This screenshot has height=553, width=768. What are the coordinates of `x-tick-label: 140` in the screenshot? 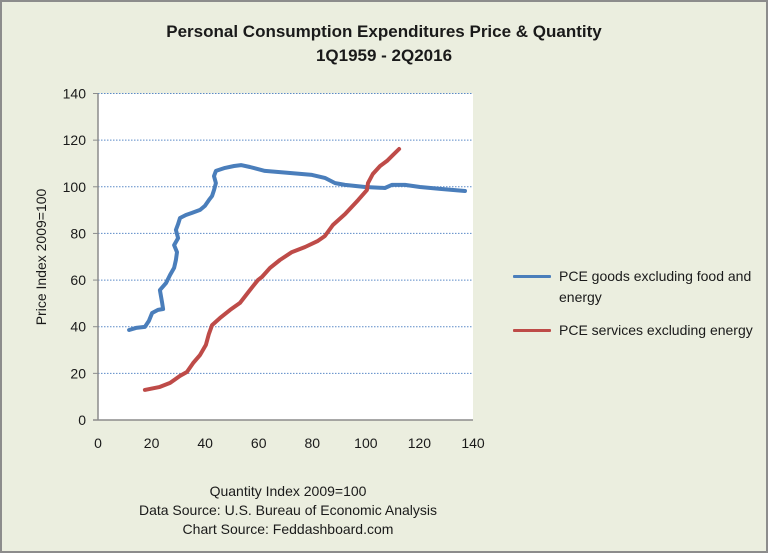 It's located at (473, 443).